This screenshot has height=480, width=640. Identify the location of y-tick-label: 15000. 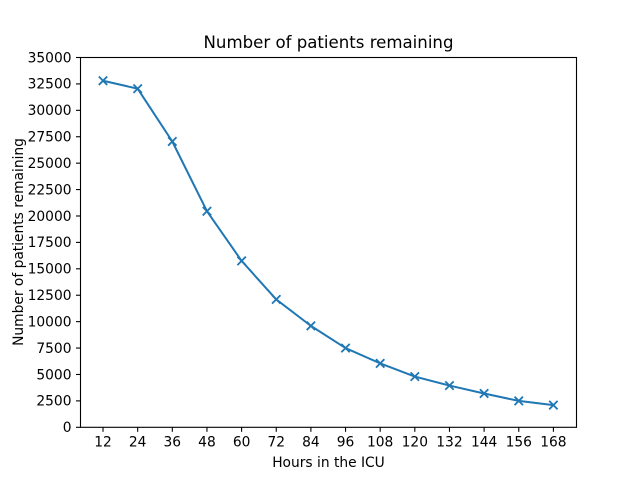
(50, 270).